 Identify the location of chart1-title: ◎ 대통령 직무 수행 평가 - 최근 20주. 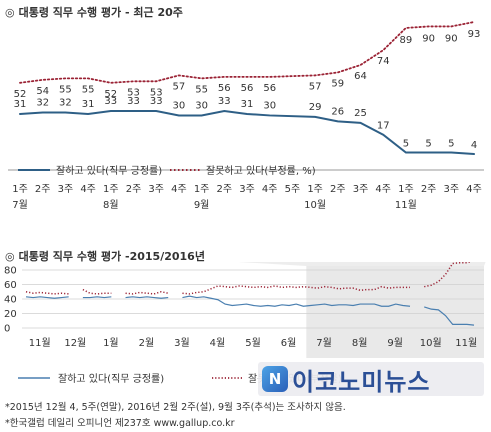
(94, 12).